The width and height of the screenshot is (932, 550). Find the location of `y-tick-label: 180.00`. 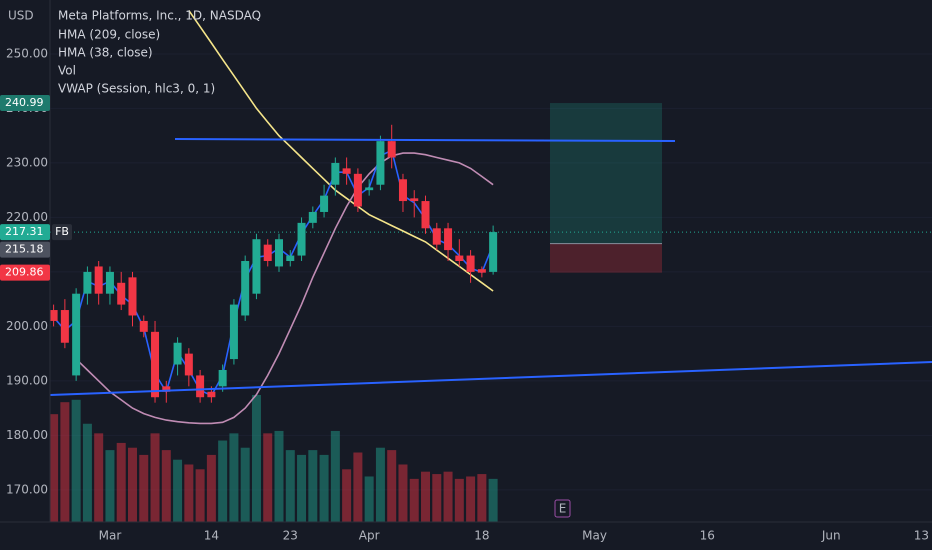

y-tick-label: 180.00 is located at coordinates (27, 435).